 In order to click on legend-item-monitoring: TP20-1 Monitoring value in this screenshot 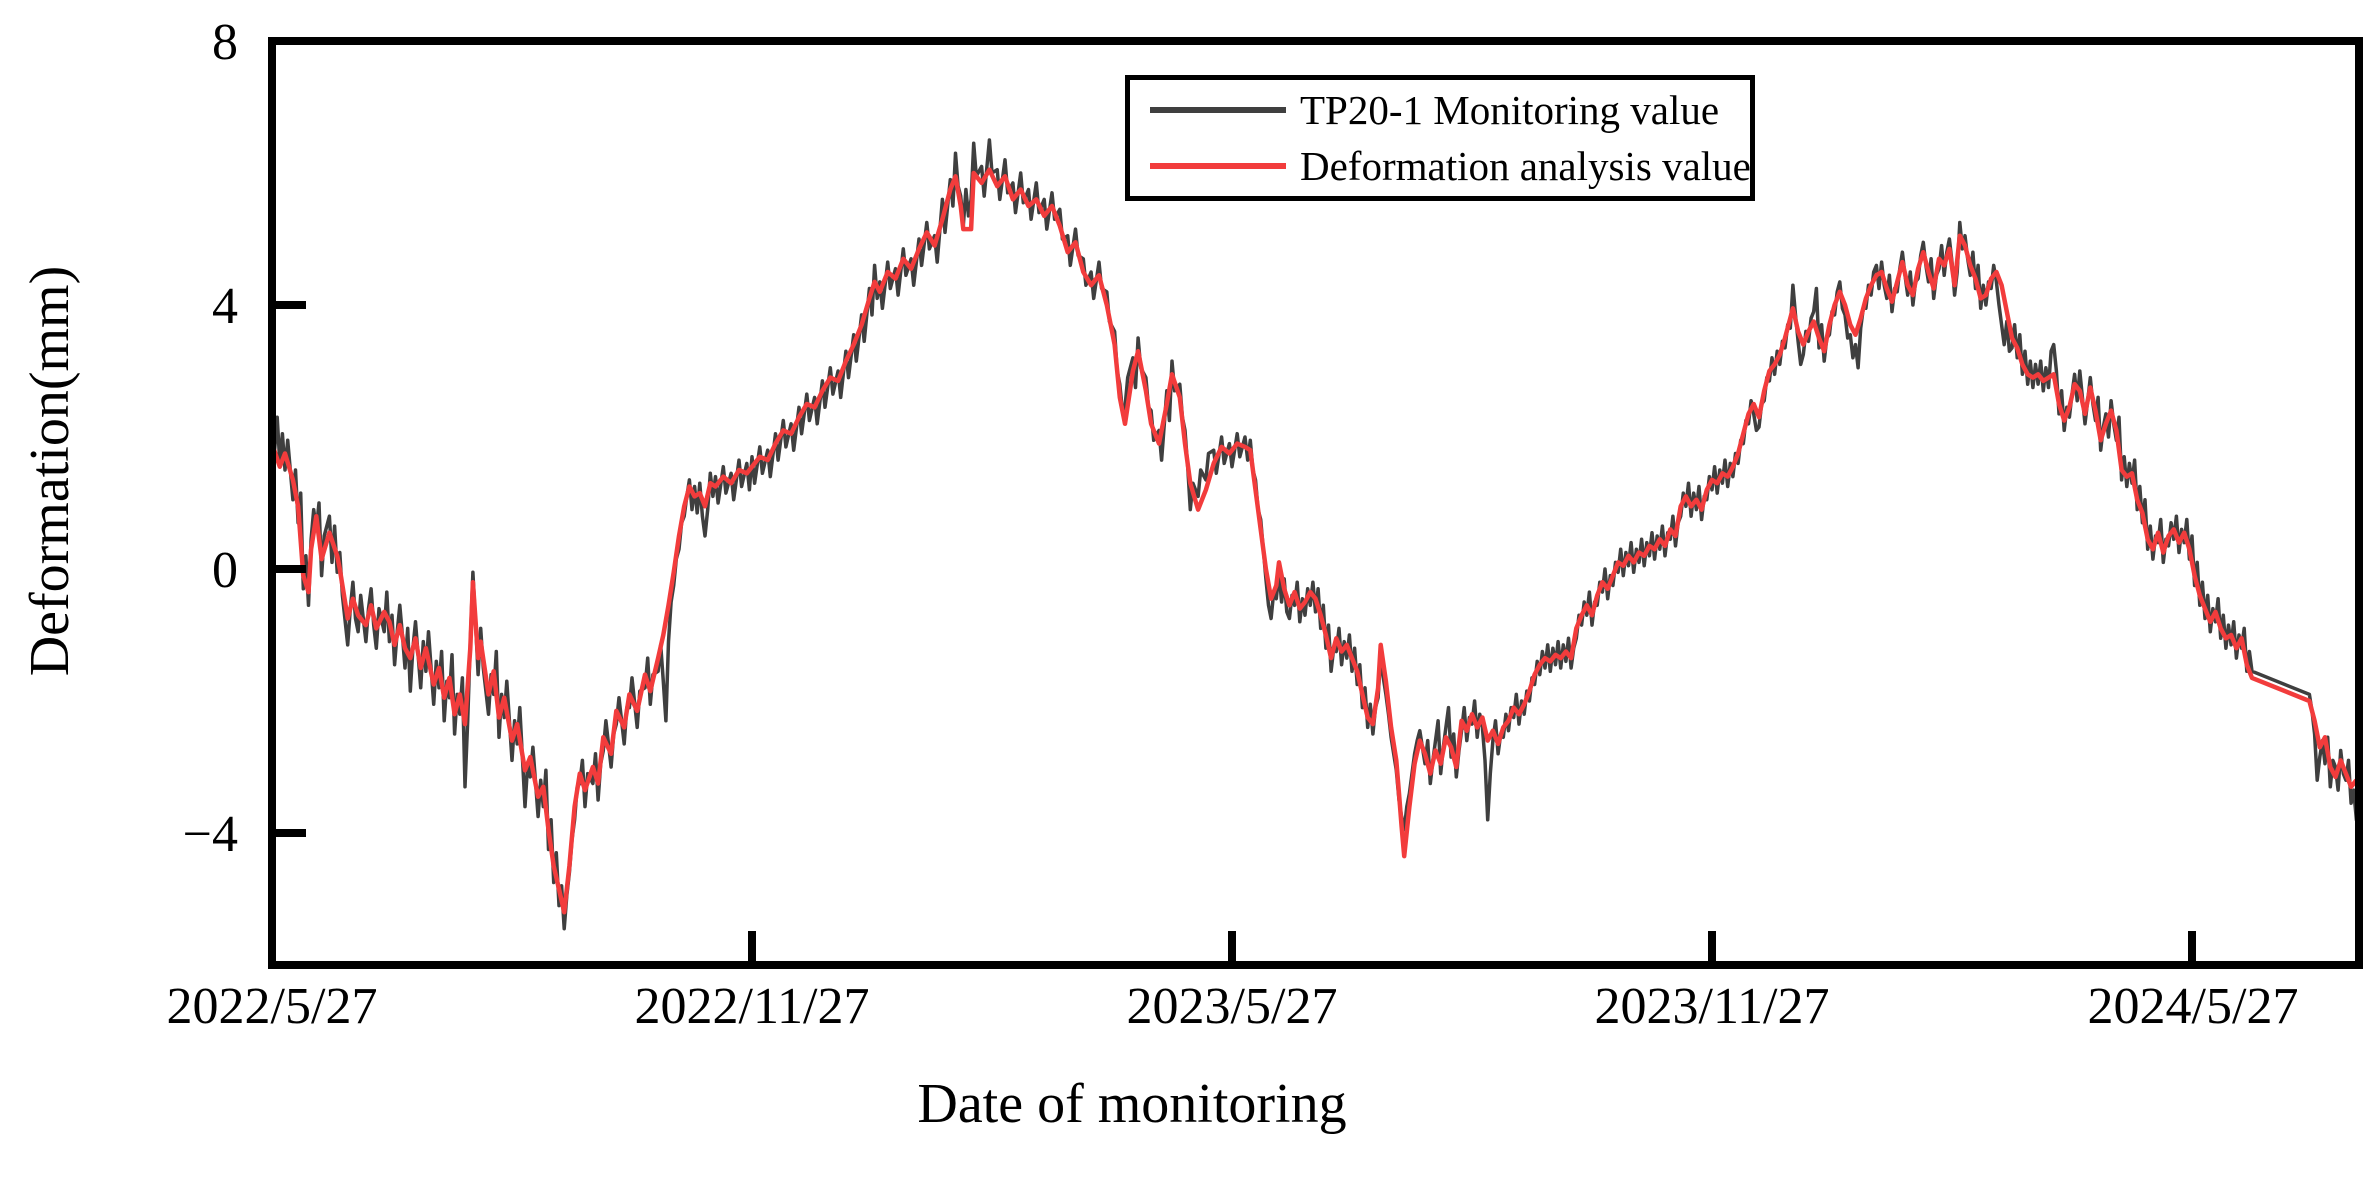, I will do `click(1440, 110)`.